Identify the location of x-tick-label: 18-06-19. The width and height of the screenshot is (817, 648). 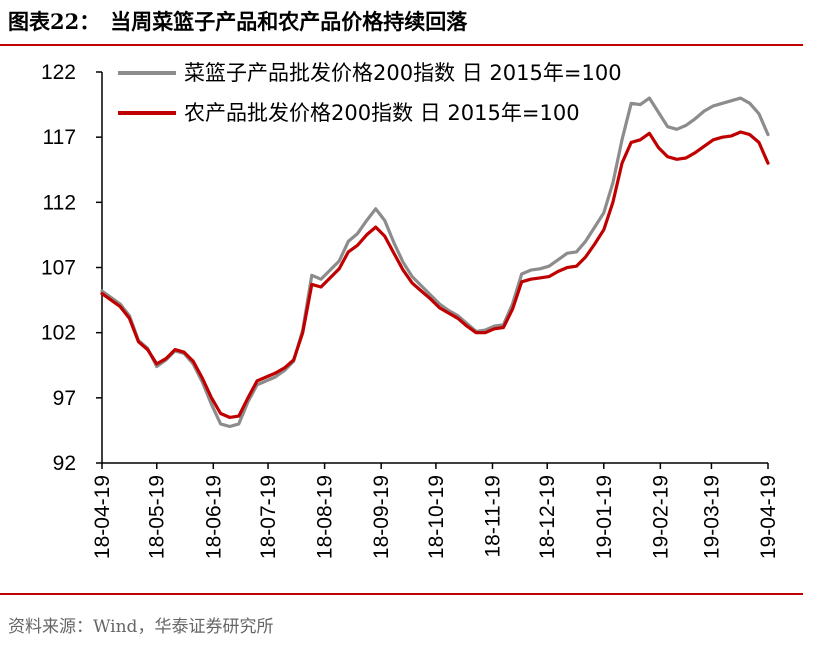
(213, 517).